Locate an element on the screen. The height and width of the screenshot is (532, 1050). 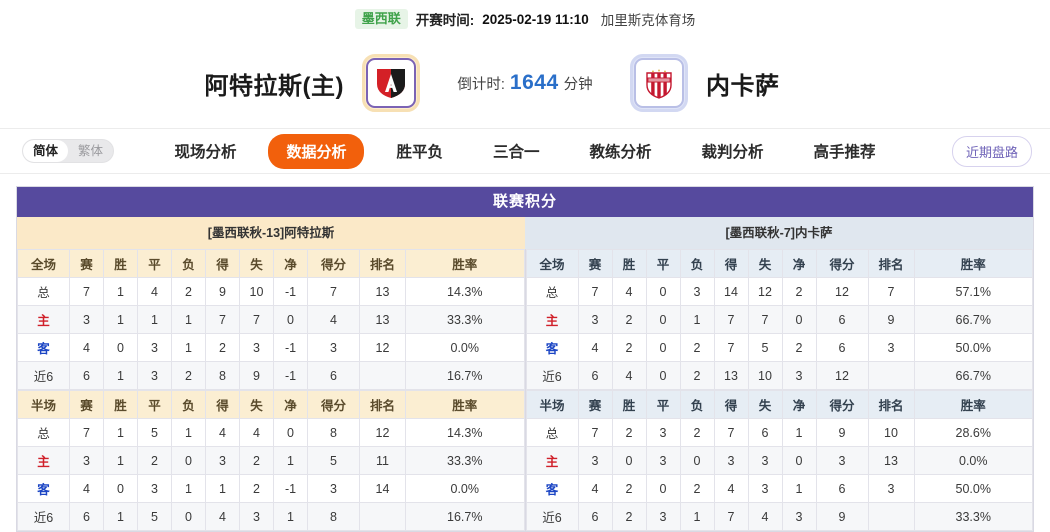
col-won: 胜 is located at coordinates (629, 404).